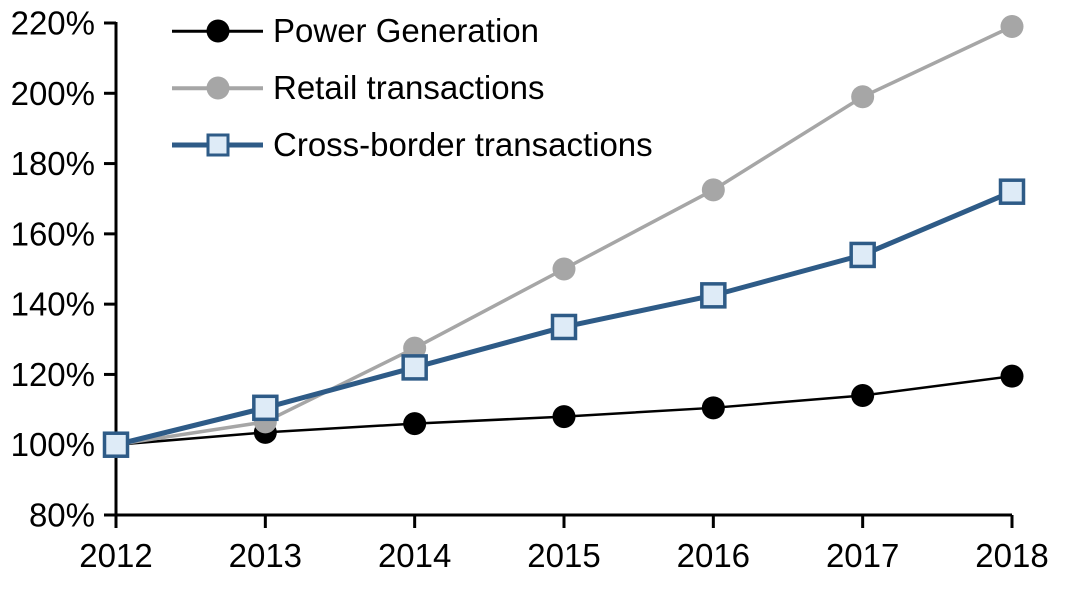  What do you see at coordinates (406, 30) in the screenshot?
I see `legend-label-power-generation: Power Generation` at bounding box center [406, 30].